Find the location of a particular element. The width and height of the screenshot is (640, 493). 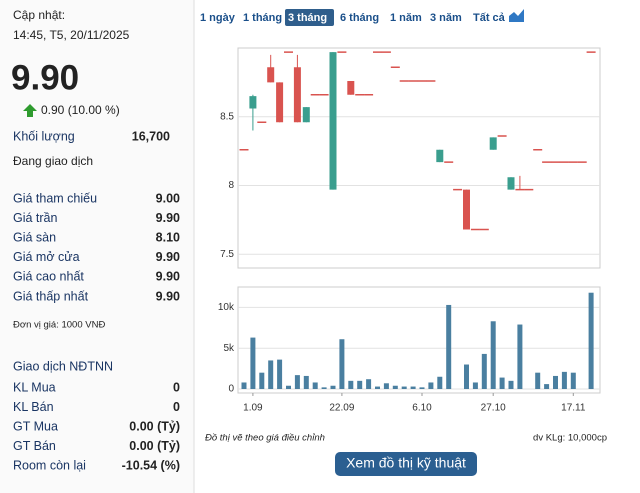

price-row-value: 8.10 is located at coordinates (168, 237).